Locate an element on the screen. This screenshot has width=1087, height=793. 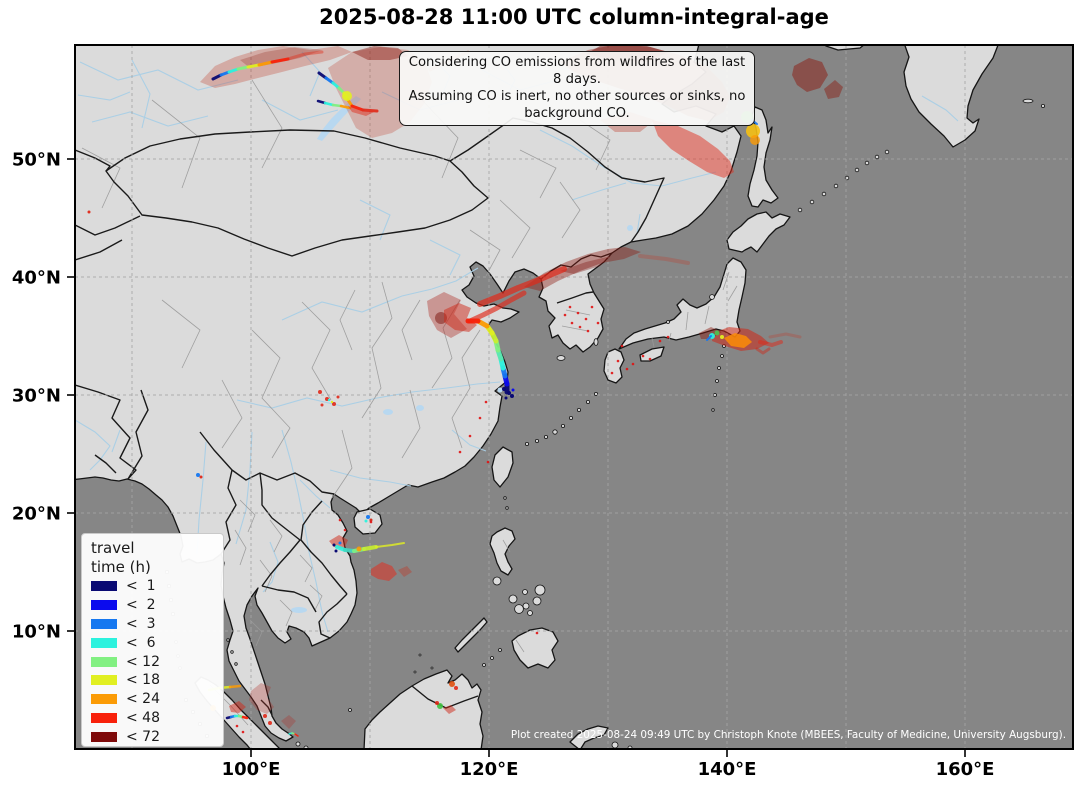
land-kyushu is located at coordinates (614, 366).